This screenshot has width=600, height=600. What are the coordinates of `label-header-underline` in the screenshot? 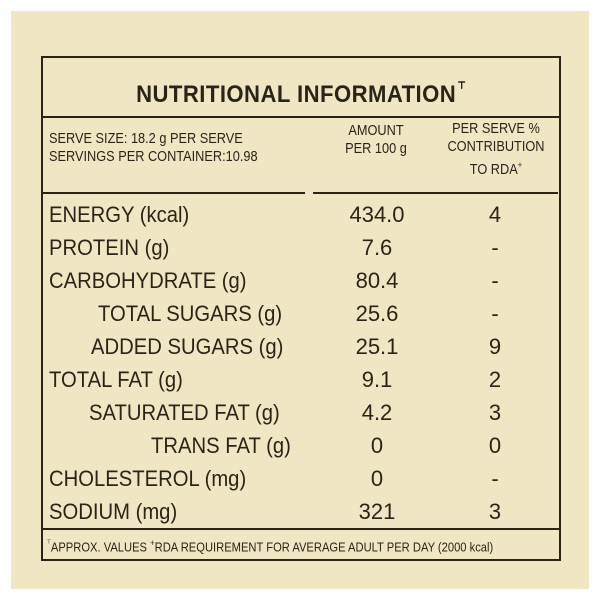 It's located at (174, 193).